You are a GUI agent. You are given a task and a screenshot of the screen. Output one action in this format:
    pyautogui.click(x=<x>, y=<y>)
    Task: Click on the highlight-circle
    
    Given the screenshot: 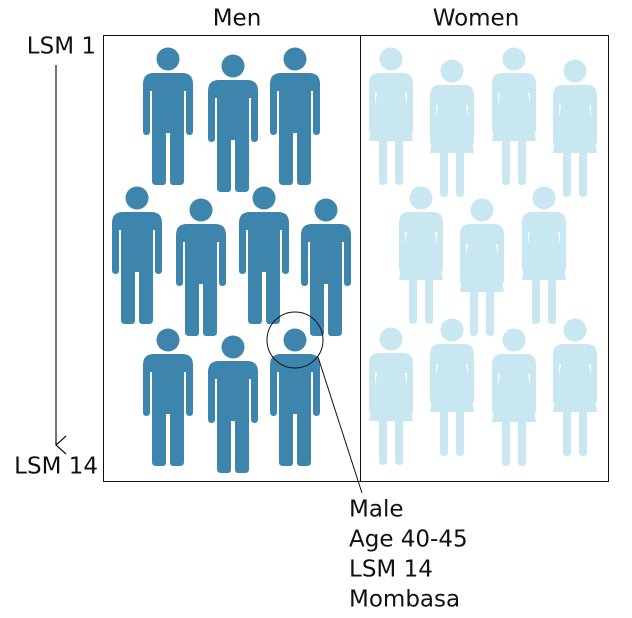 What is the action you would take?
    pyautogui.click(x=295, y=340)
    